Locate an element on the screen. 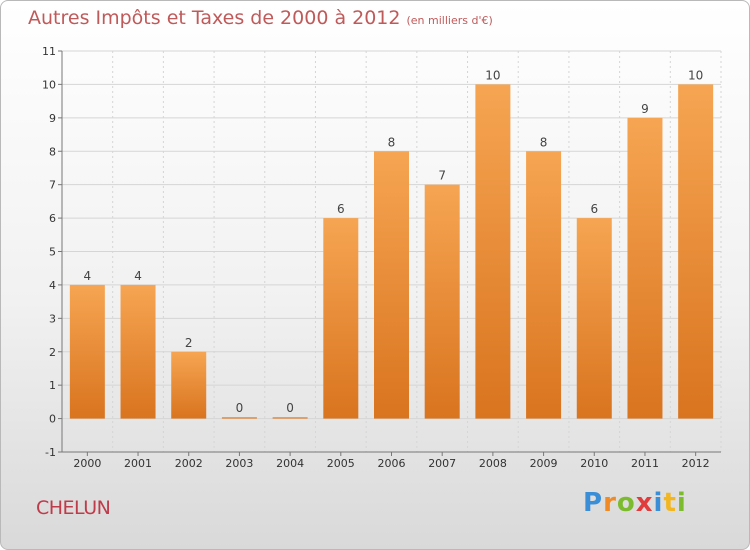 Image resolution: width=750 pixels, height=550 pixels. y-tick-label: 3 is located at coordinates (52, 318).